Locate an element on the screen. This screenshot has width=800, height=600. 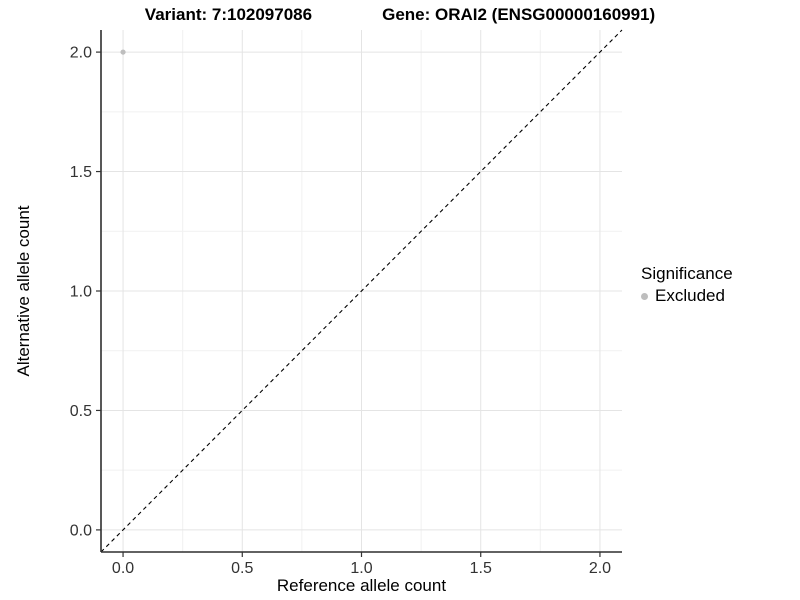
x-tick-label: 1.5 is located at coordinates (481, 568).